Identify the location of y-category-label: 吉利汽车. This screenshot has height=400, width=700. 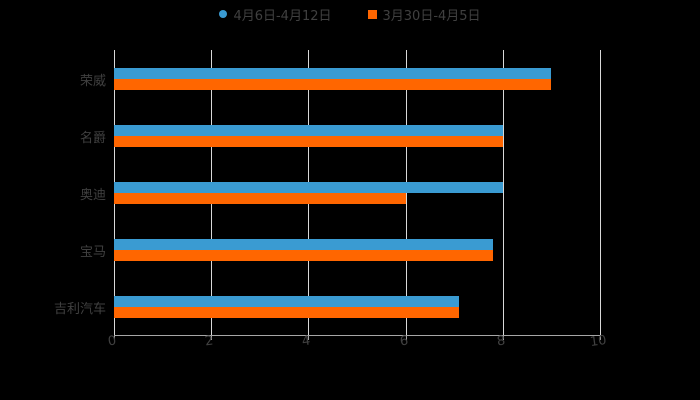
(79, 309).